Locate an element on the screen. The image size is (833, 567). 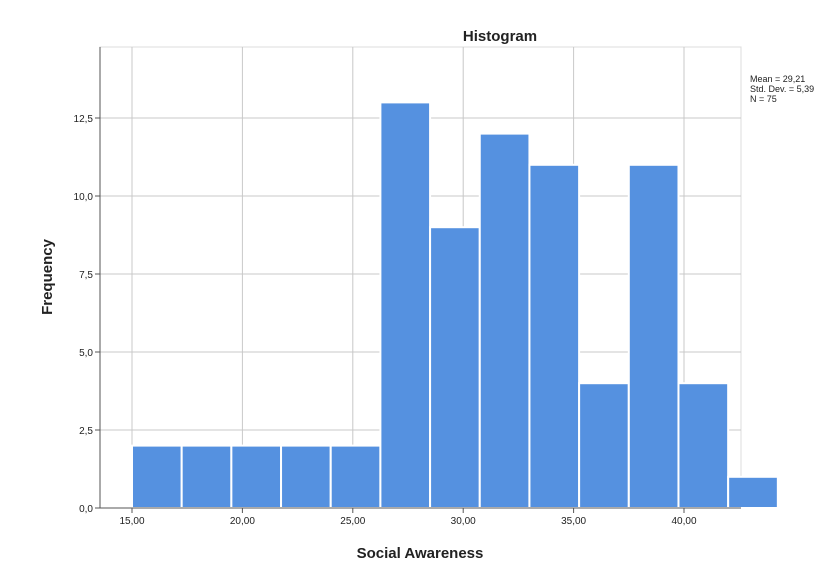
y-tick-label: 2,5 is located at coordinates (86, 431).